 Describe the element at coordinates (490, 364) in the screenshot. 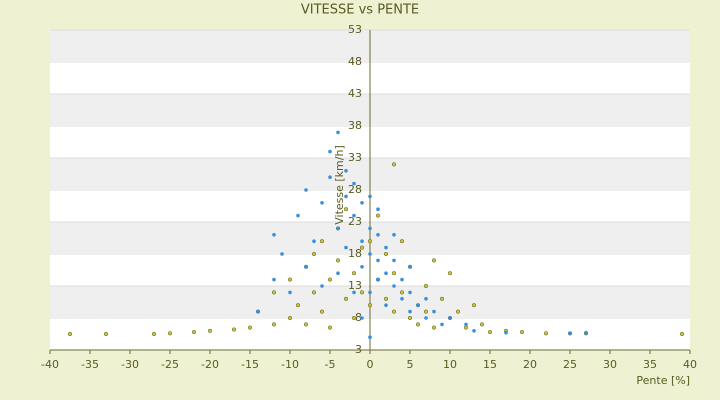

I see `x-tick-label: 15` at that location.